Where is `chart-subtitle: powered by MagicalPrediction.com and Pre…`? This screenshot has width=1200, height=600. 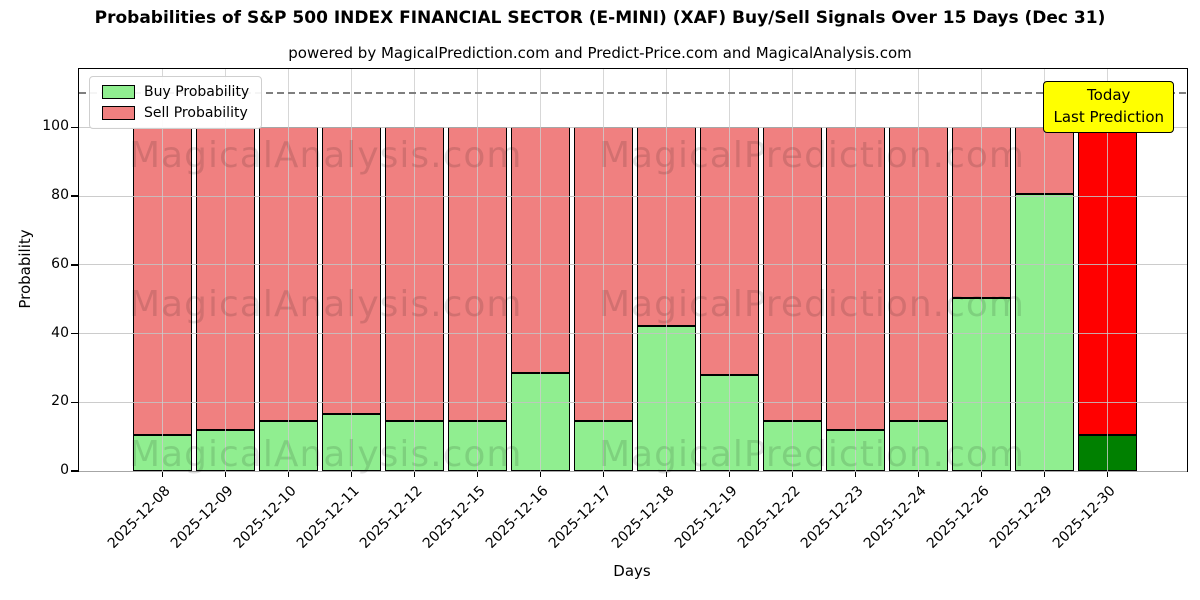
chart-subtitle: powered by MagicalPrediction.com and Pre… is located at coordinates (600, 53).